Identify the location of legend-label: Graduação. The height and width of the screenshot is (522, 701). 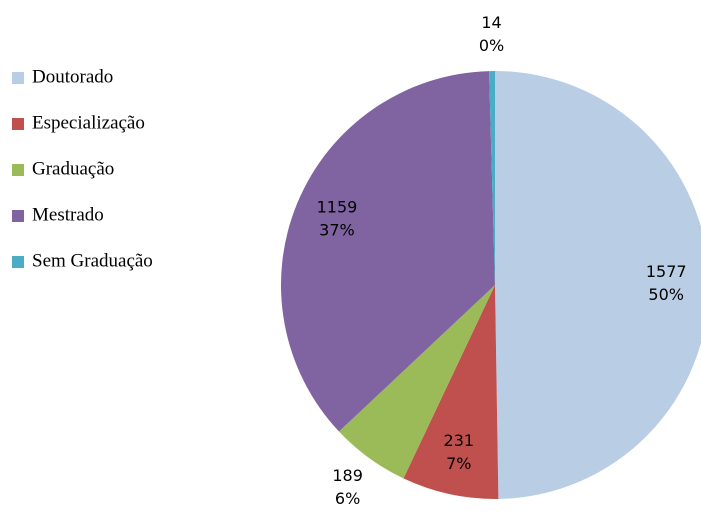
(73, 168).